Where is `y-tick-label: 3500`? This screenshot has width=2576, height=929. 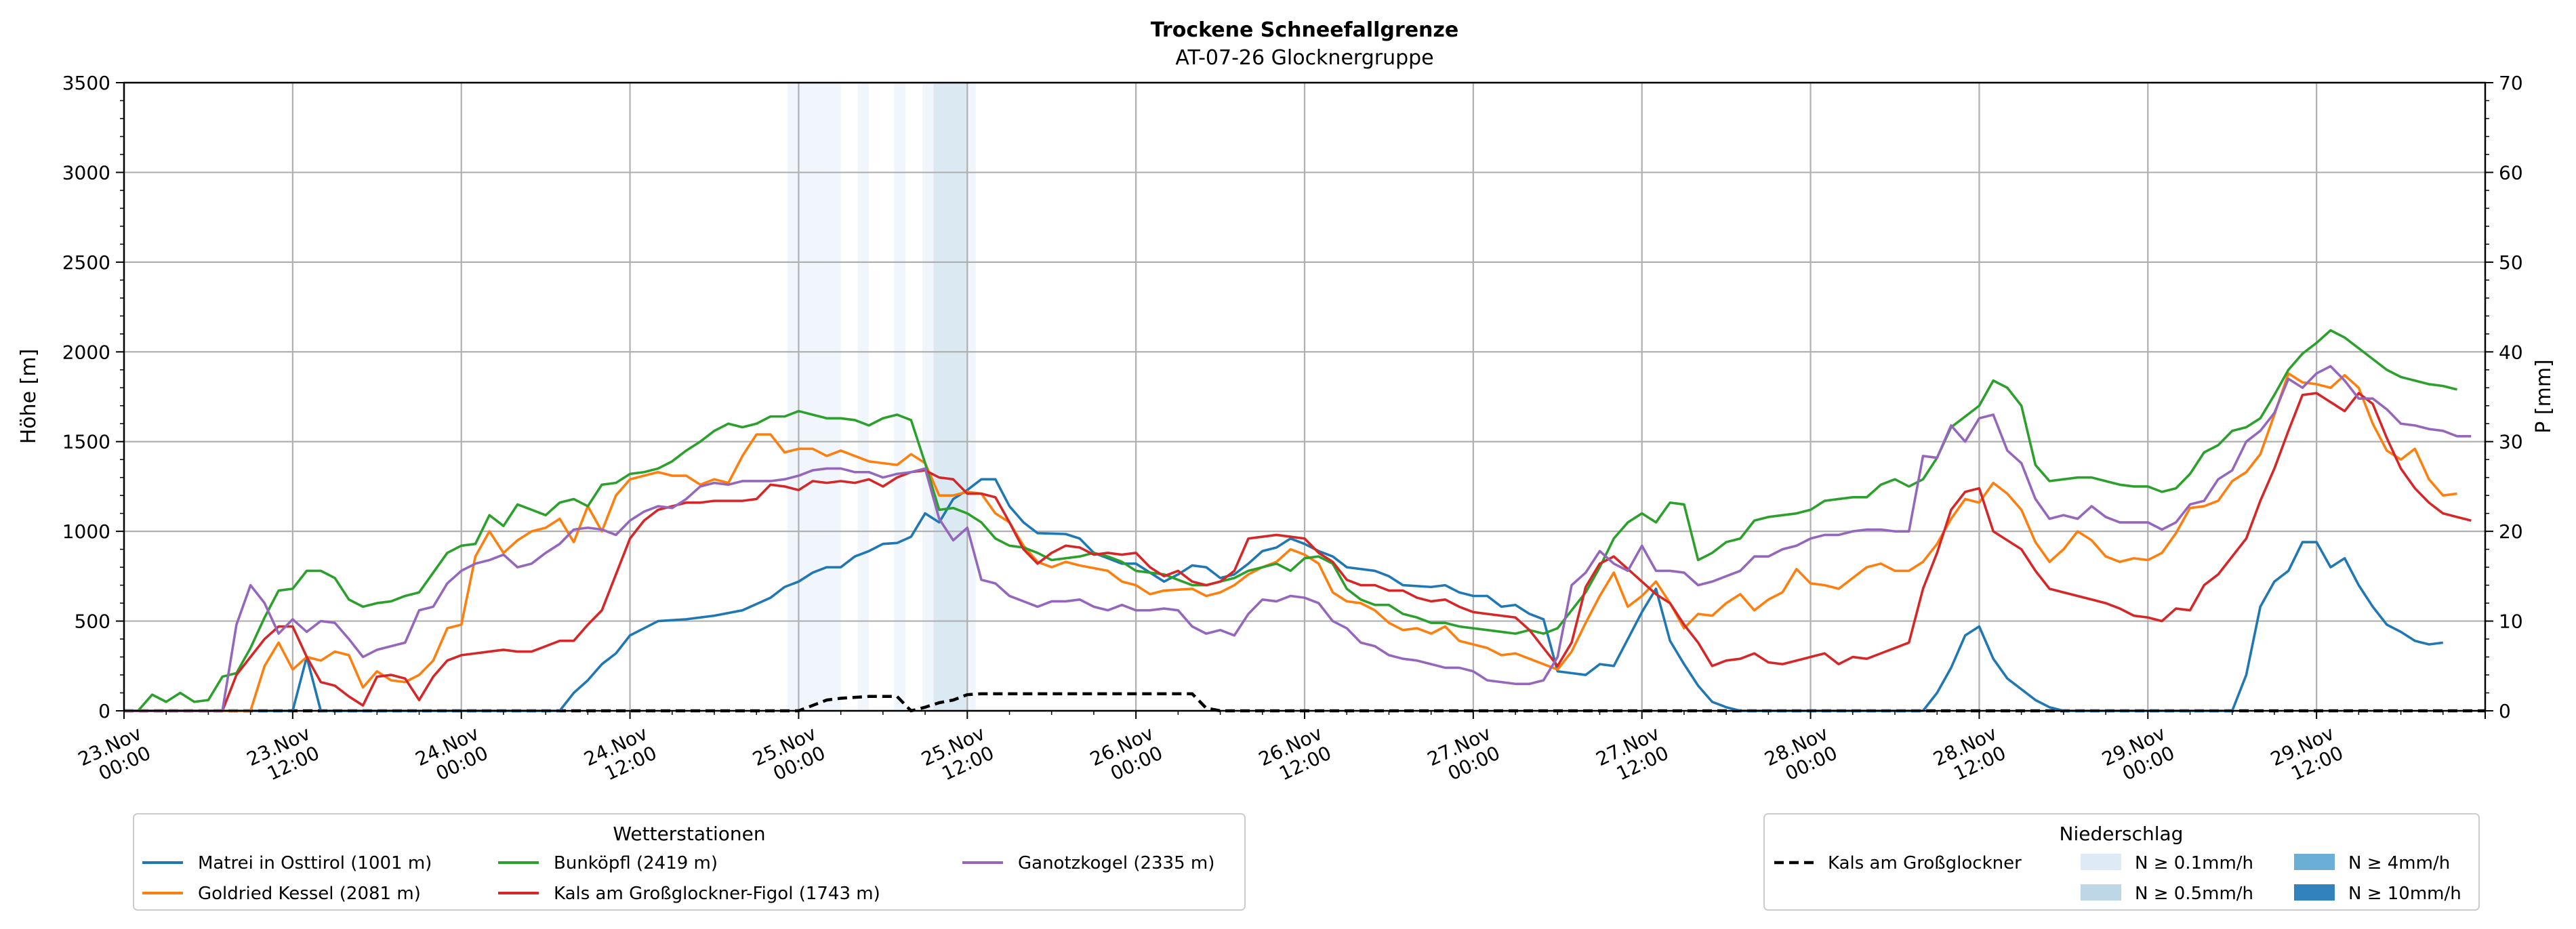
y-tick-label: 3500 is located at coordinates (86, 83).